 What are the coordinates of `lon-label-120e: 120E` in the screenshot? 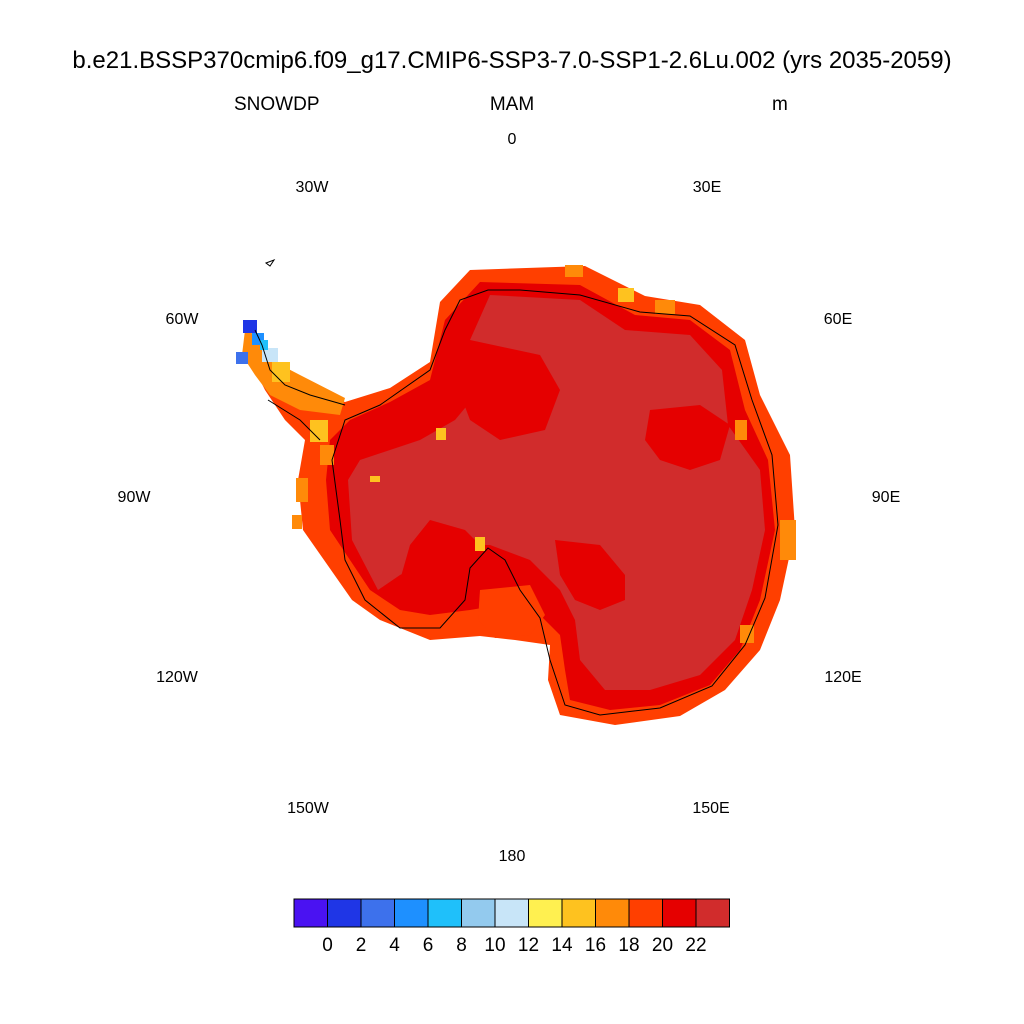 It's located at (843, 677).